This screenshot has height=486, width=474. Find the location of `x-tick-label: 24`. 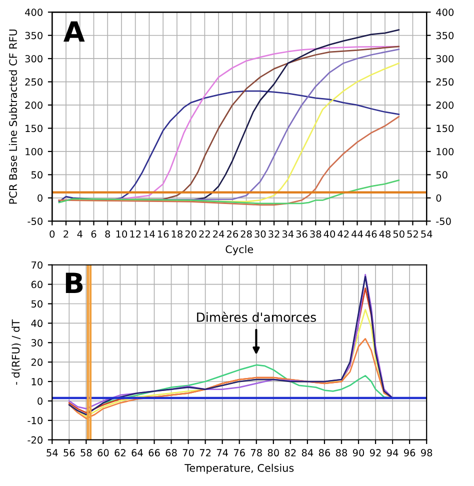

x-tick-label: 24 is located at coordinates (218, 234).